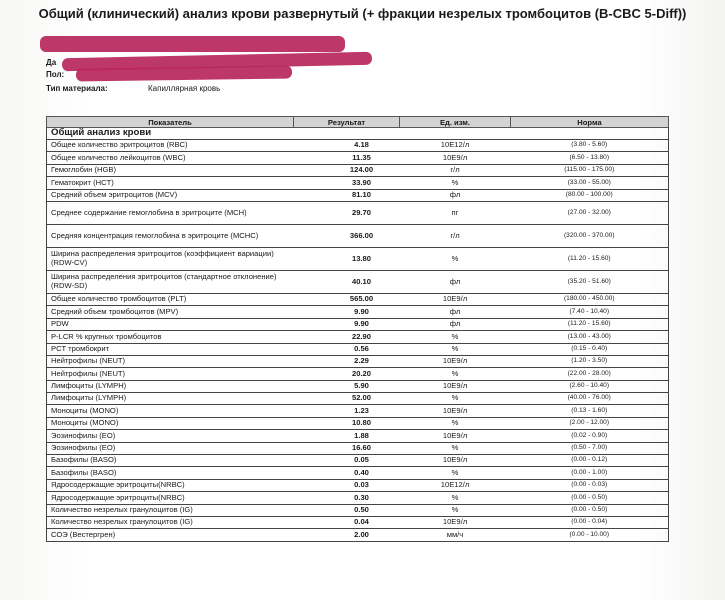  I want to click on table-row: Лимфоциты (LYMPH) 52.00% (40.00 - 76.00), so click(357, 398).